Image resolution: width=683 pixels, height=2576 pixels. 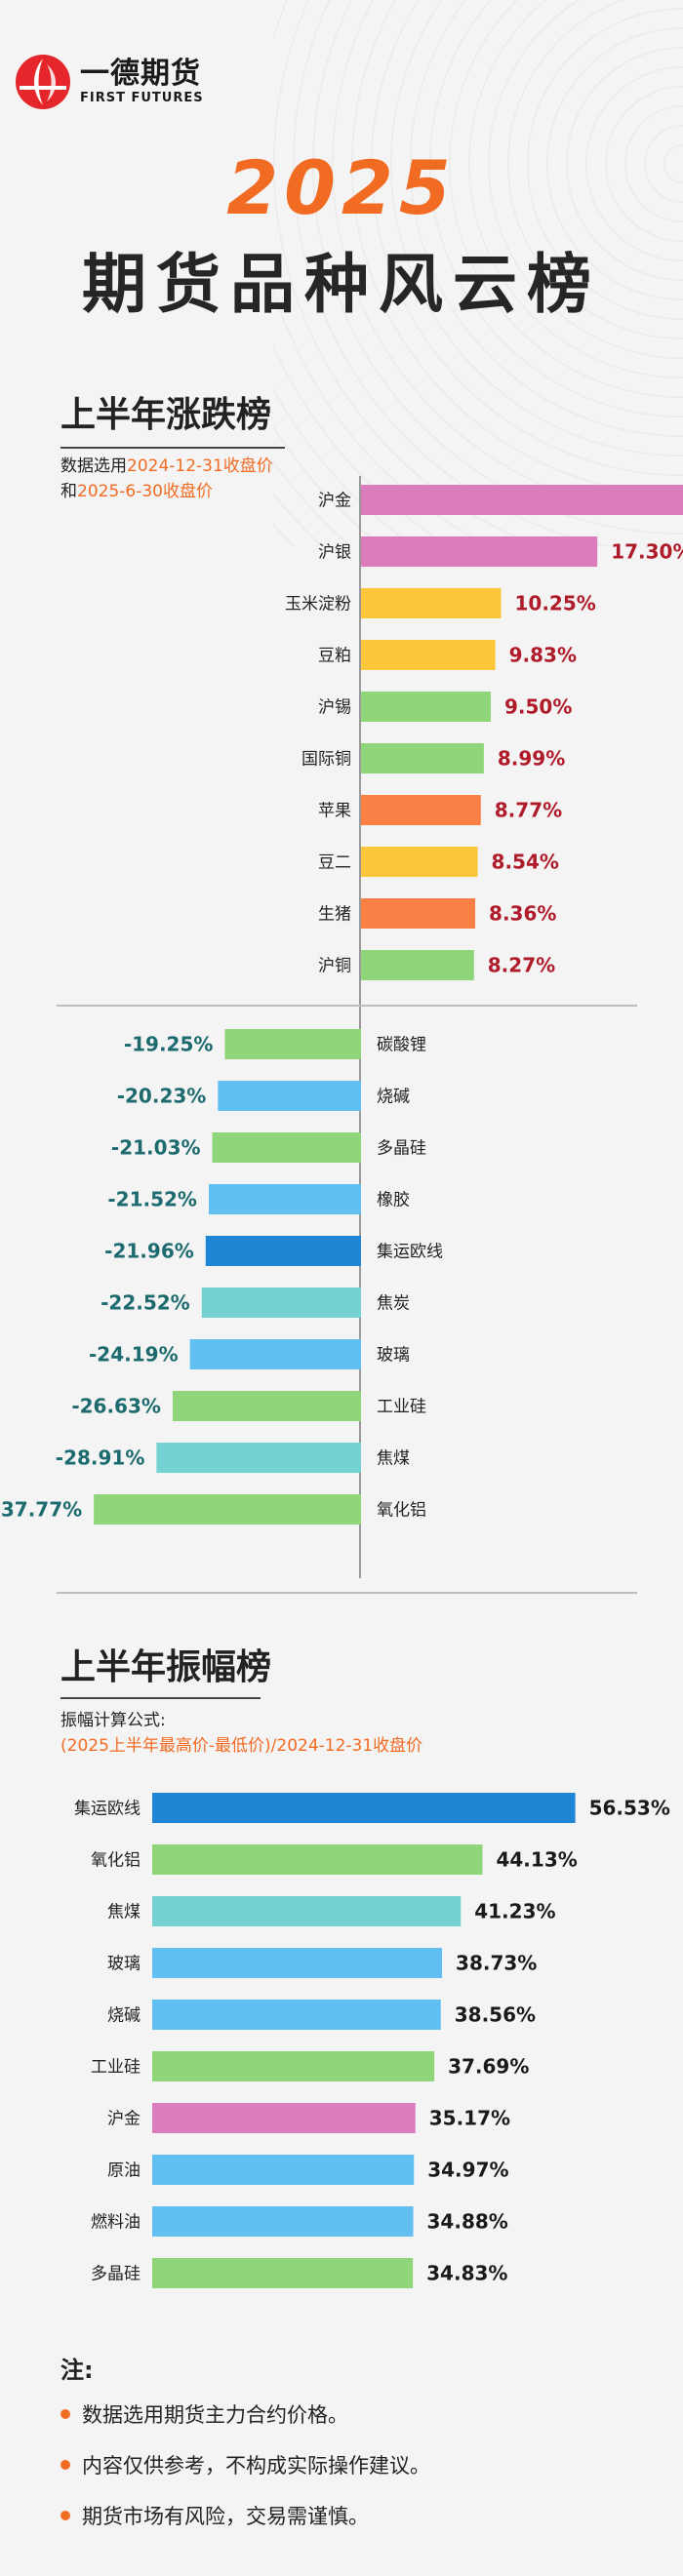 What do you see at coordinates (116, 2223) in the screenshot?
I see `category-label: 燃料油` at bounding box center [116, 2223].